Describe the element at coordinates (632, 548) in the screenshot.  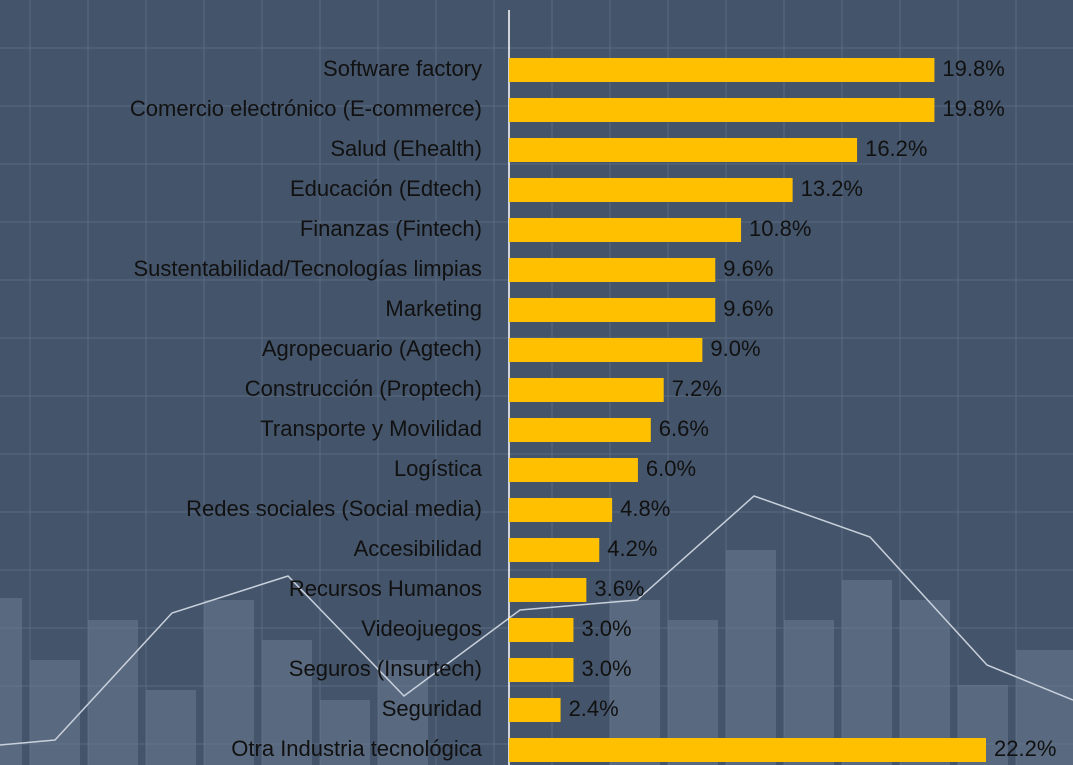
I see `value-label: 4.2%` at that location.